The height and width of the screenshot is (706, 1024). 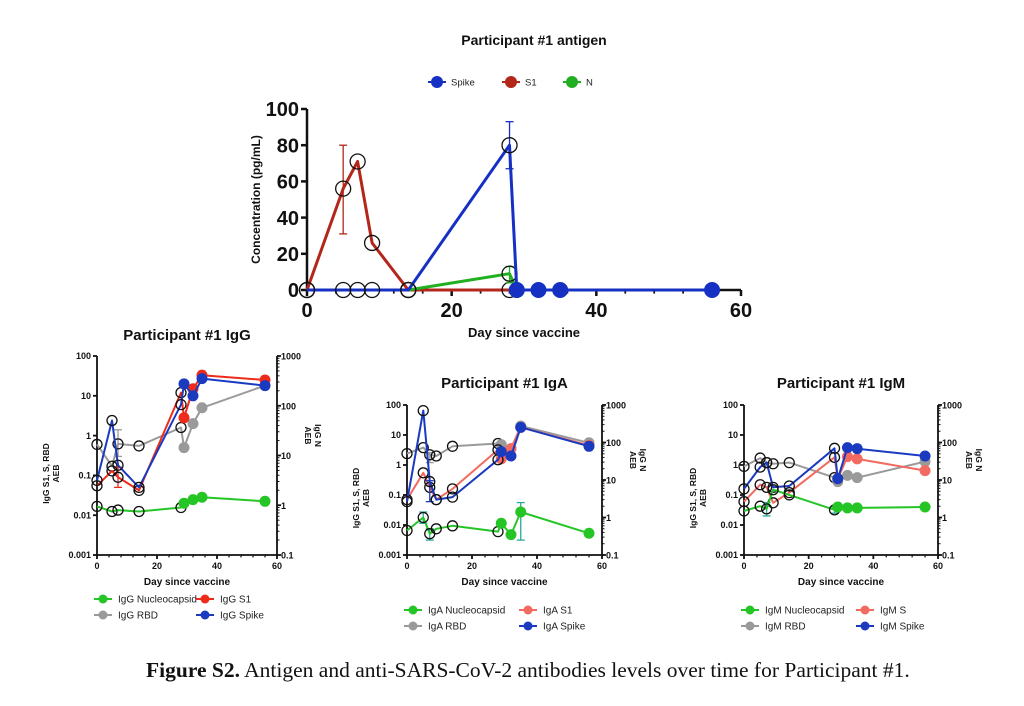 I want to click on y-tick-label: 10, so click(x=86, y=396).